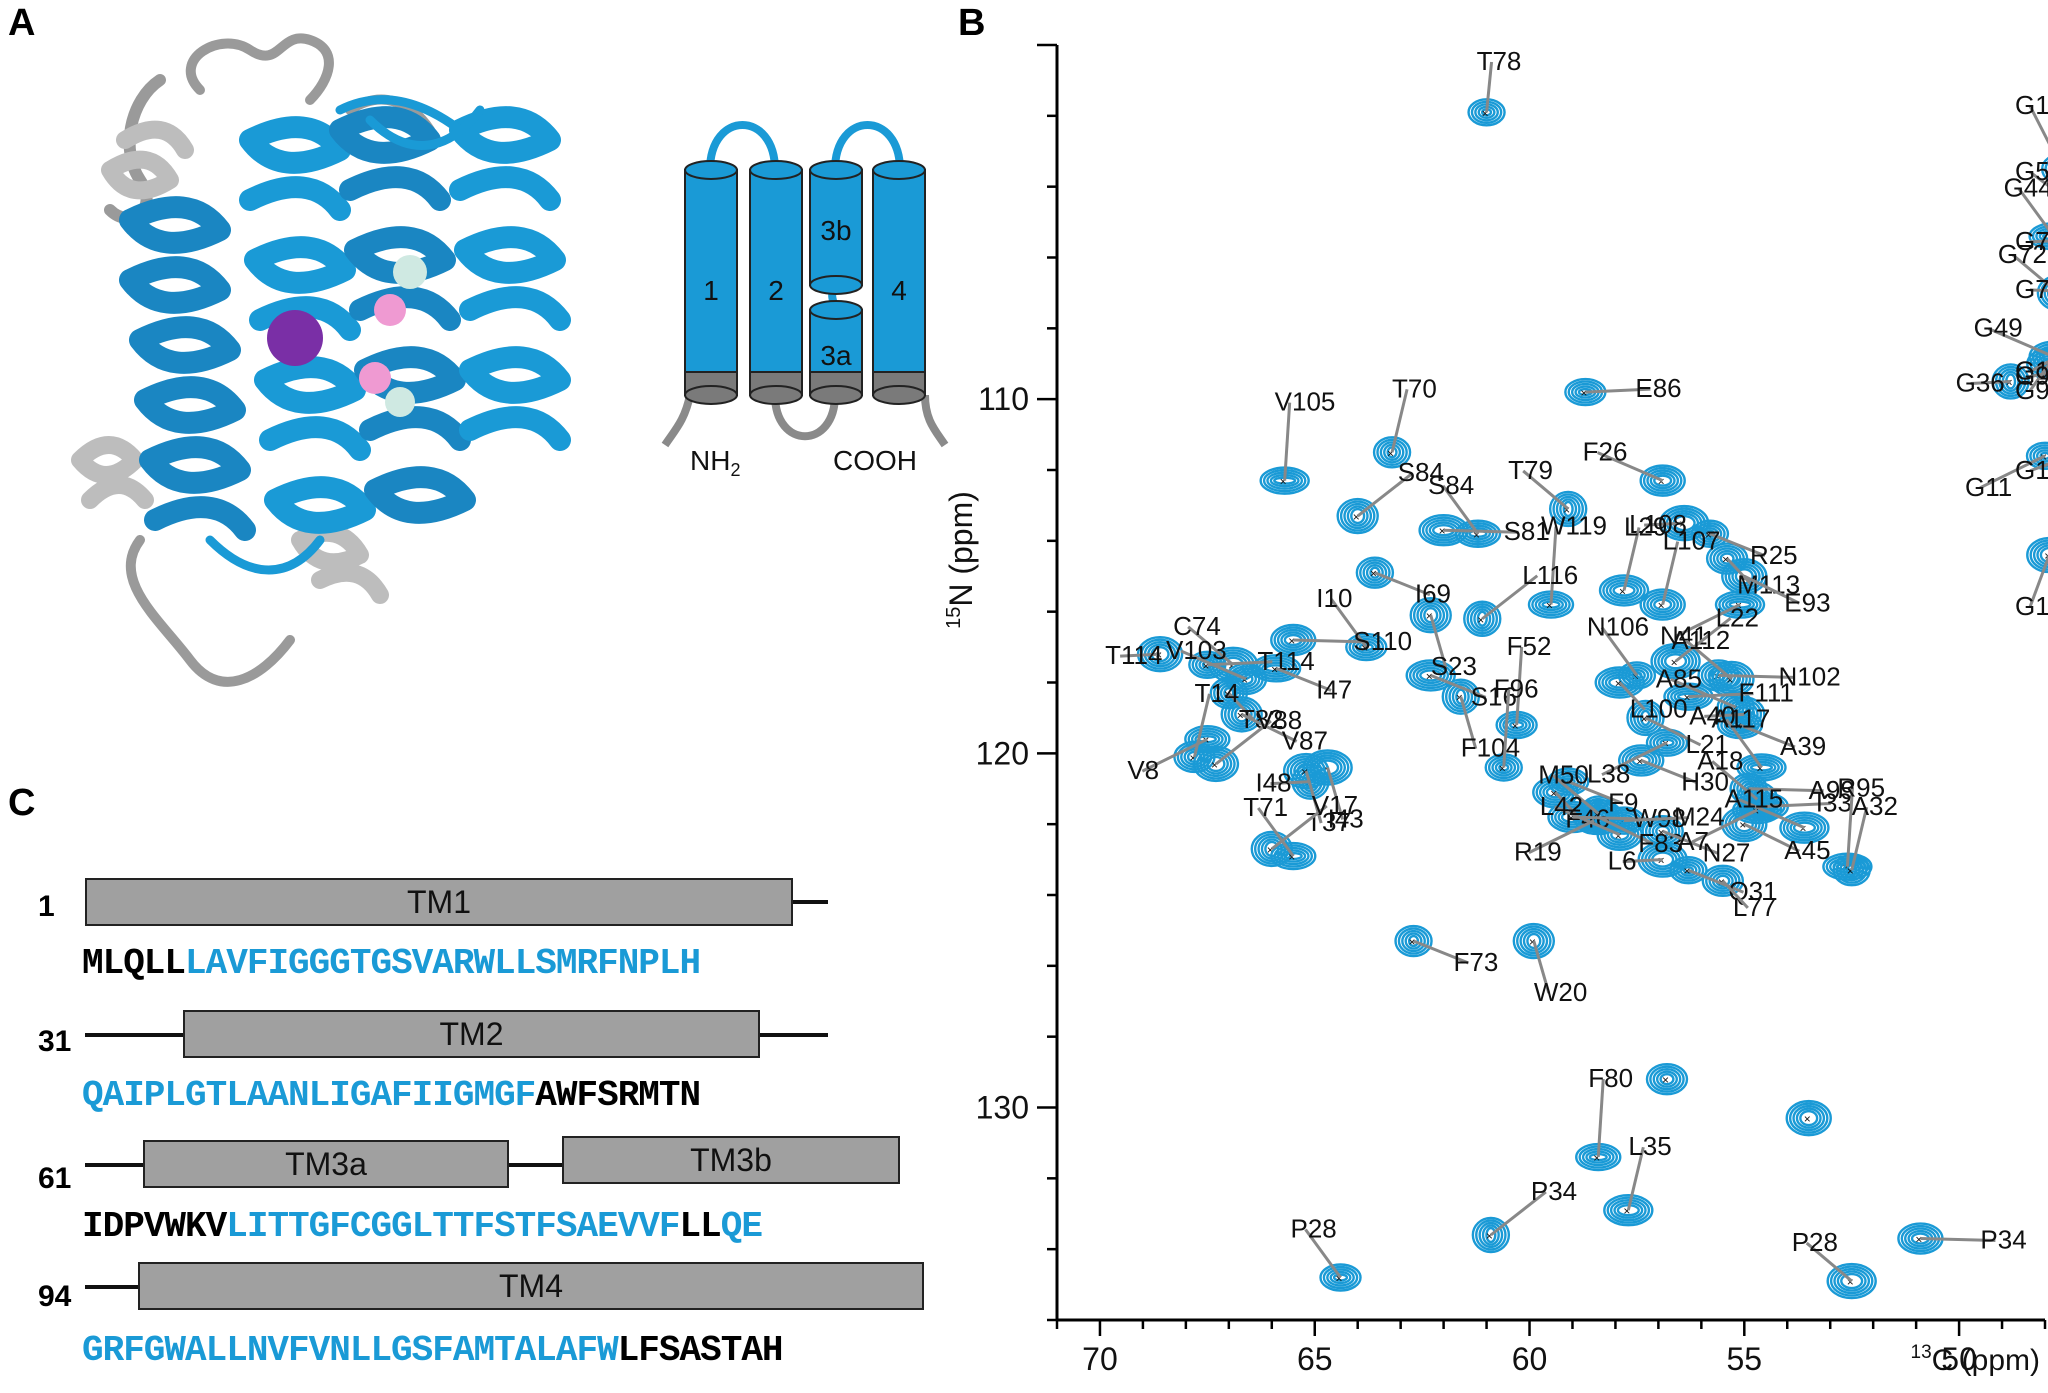 This screenshot has height=1393, width=2048. I want to click on peak-label: I69, so click(1433, 594).